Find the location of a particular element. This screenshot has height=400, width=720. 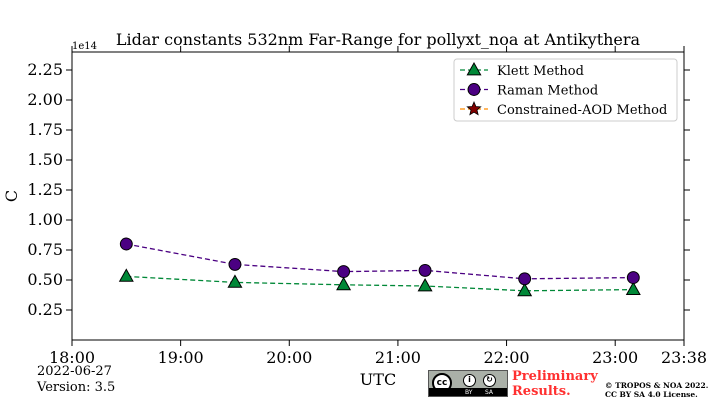

cc-license-badge: cc i ↻ BY SA is located at coordinates (468, 383).